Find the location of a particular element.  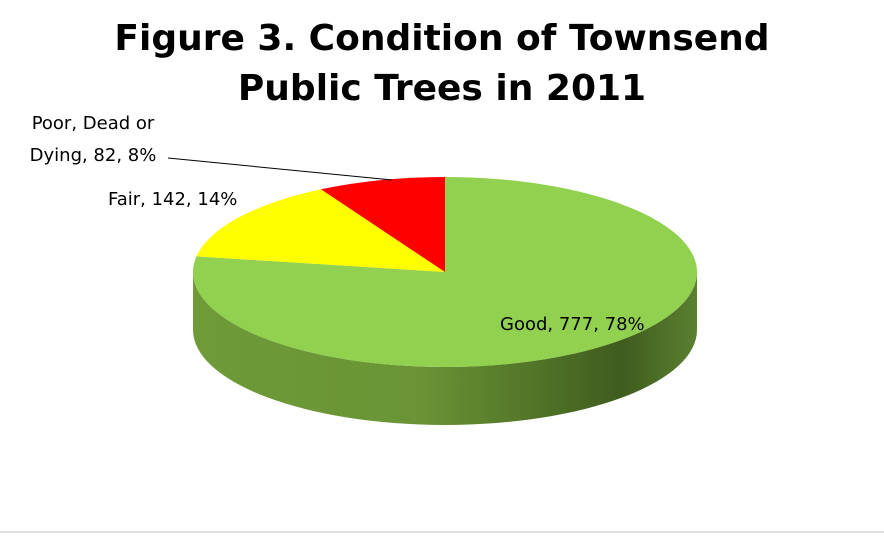

leader-line is located at coordinates (280, 169).